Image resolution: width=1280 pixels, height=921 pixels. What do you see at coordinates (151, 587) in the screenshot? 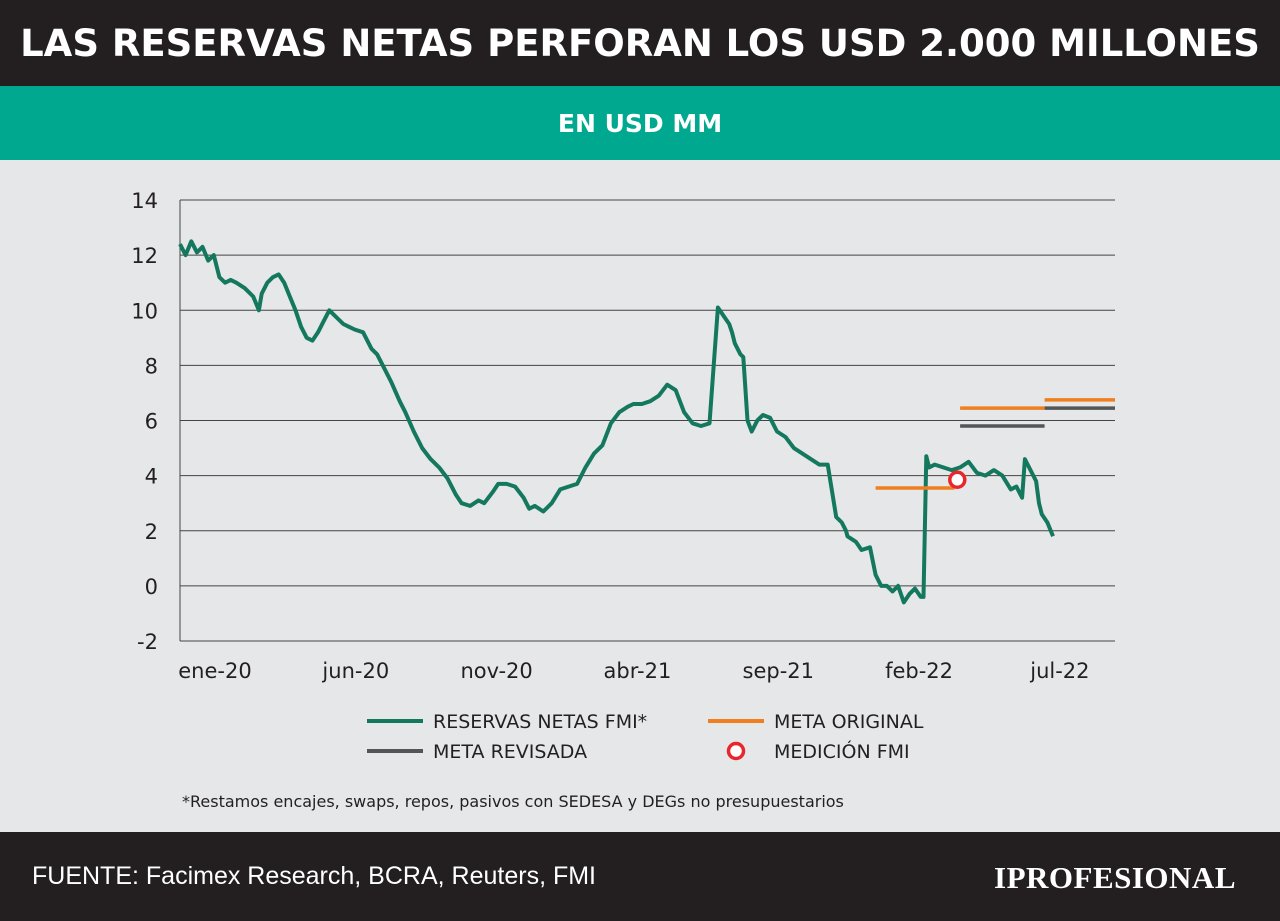
I see `y-tick-label: 0` at bounding box center [151, 587].